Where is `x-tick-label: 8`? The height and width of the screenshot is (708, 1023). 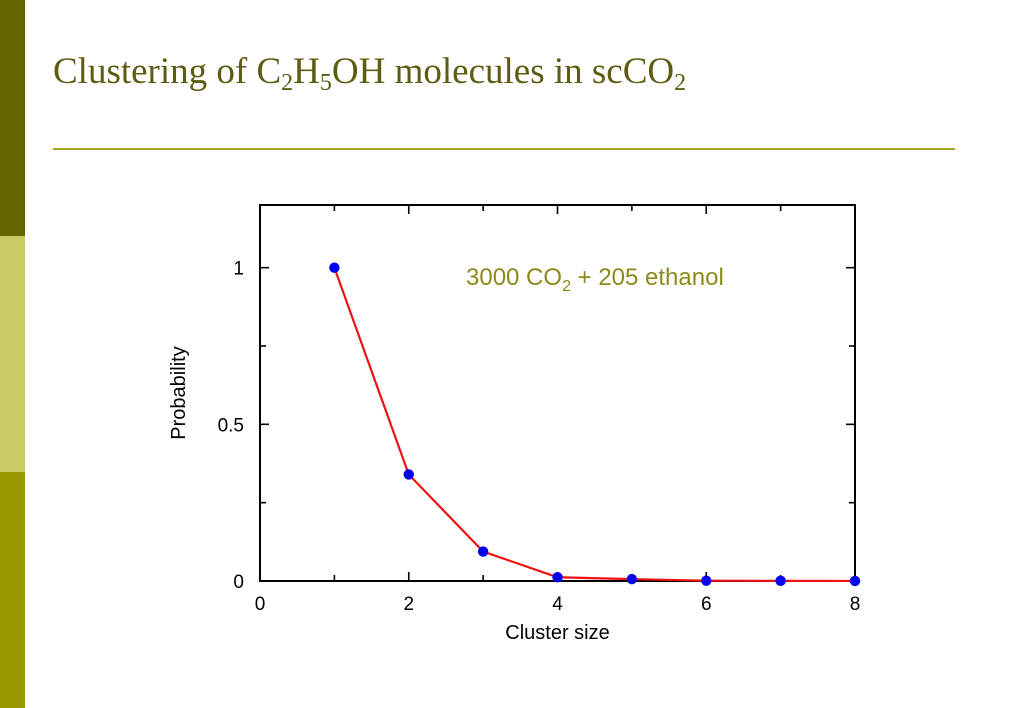 x-tick-label: 8 is located at coordinates (855, 604).